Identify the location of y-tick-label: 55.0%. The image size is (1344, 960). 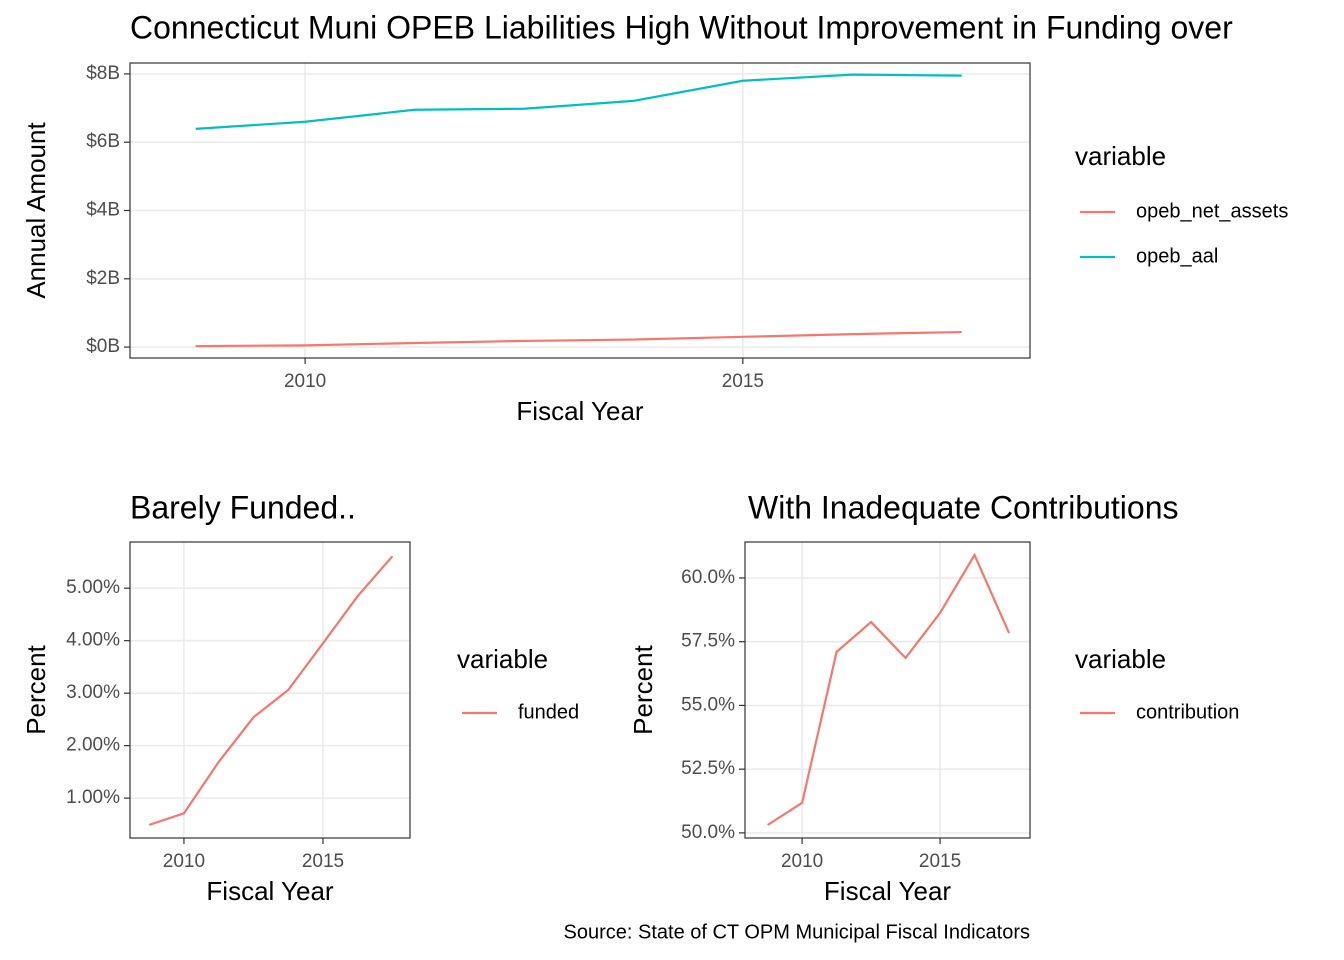
(708, 704).